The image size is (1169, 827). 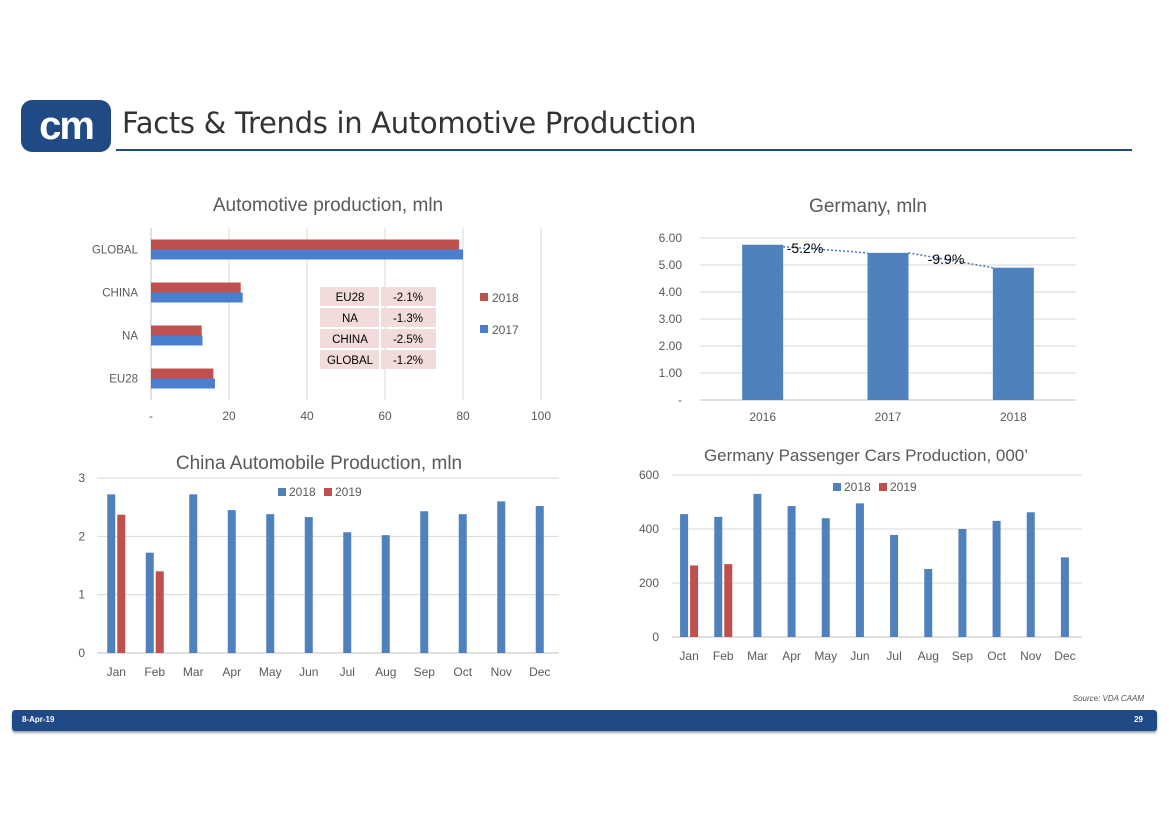 What do you see at coordinates (270, 672) in the screenshot?
I see `x-tick-label: May` at bounding box center [270, 672].